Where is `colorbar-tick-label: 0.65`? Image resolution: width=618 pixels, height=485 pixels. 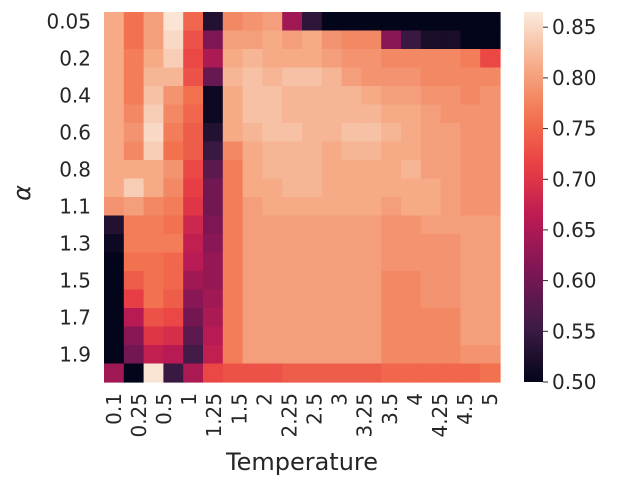
colorbar-tick-label: 0.65 is located at coordinates (574, 230).